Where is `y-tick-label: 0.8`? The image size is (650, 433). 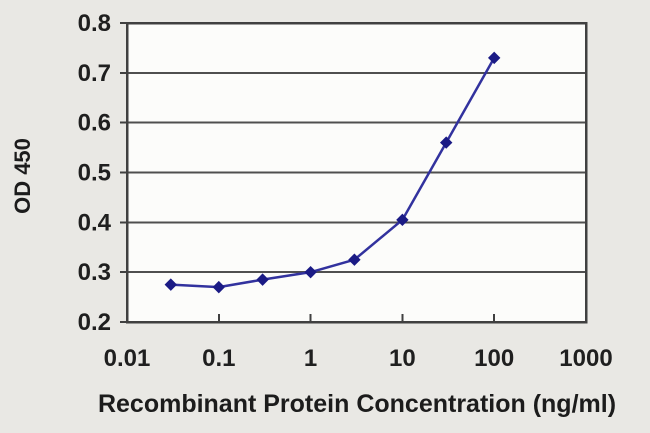
y-tick-label: 0.8 is located at coordinates (94, 23).